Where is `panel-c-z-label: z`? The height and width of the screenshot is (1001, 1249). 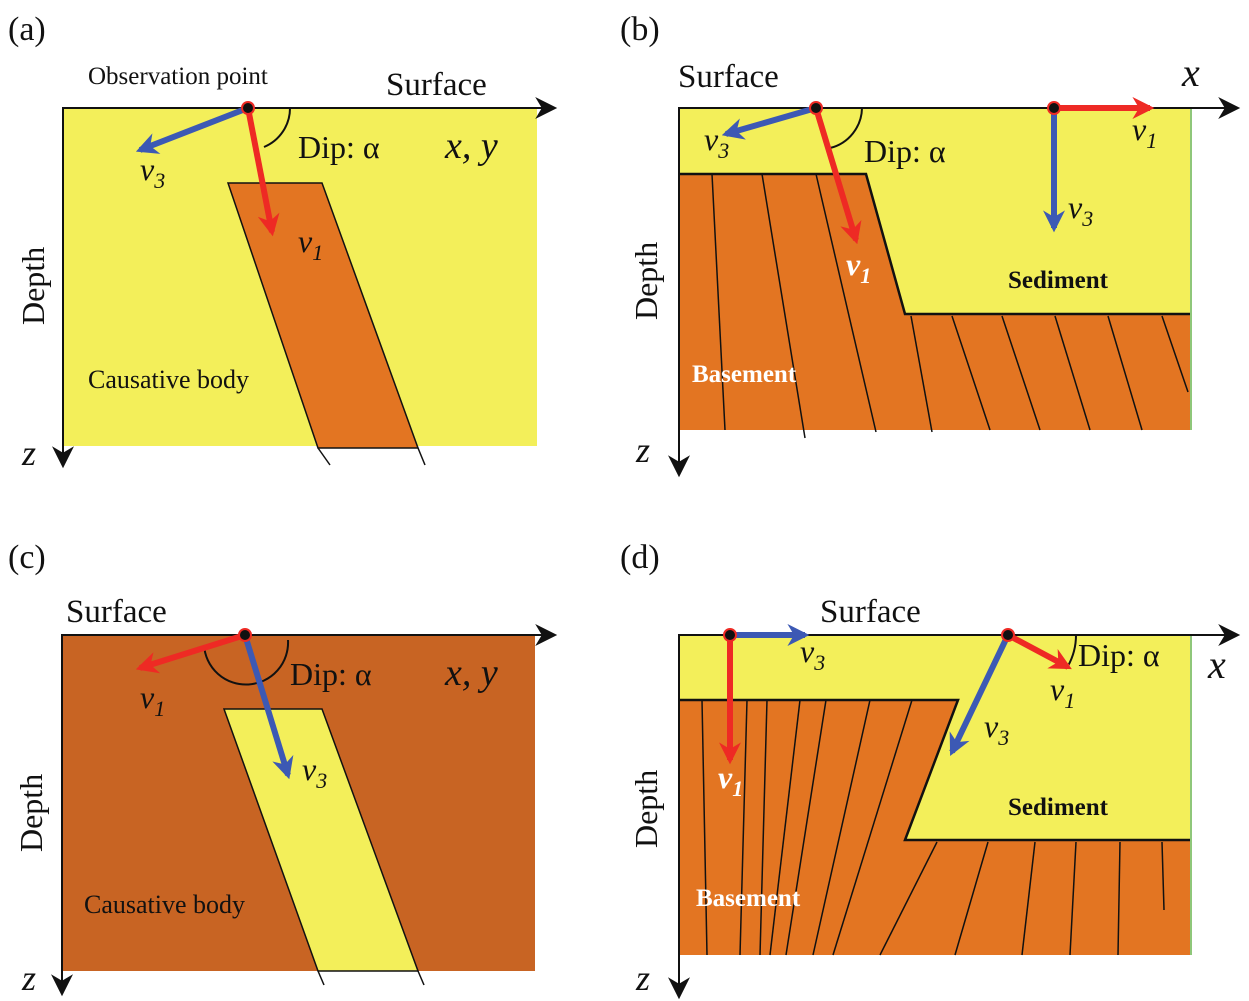
panel-c-z-label: z is located at coordinates (28, 978).